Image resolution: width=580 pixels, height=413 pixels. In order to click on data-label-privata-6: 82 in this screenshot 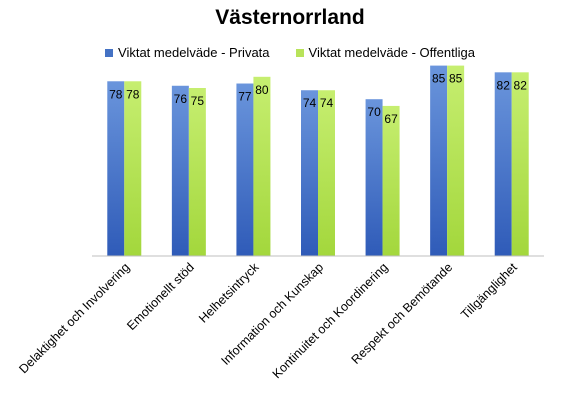, I will do `click(504, 85)`.